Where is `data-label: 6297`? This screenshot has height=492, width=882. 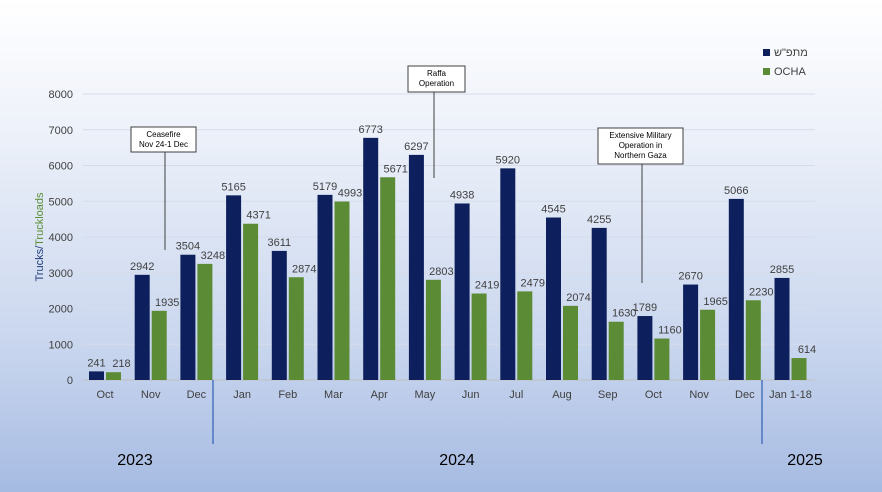
data-label: 6297 is located at coordinates (416, 147).